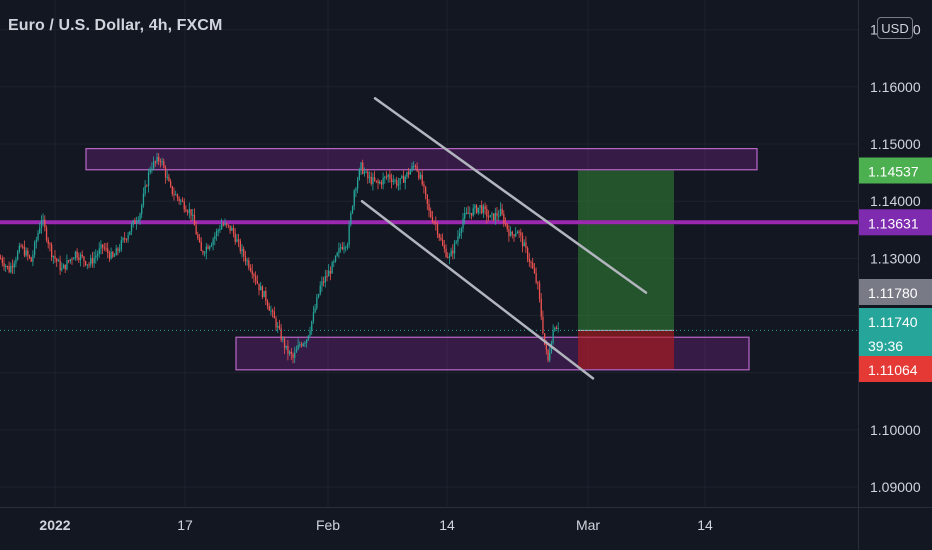 The height and width of the screenshot is (550, 932). What do you see at coordinates (895, 430) in the screenshot?
I see `y-tick-label: 1.10000` at bounding box center [895, 430].